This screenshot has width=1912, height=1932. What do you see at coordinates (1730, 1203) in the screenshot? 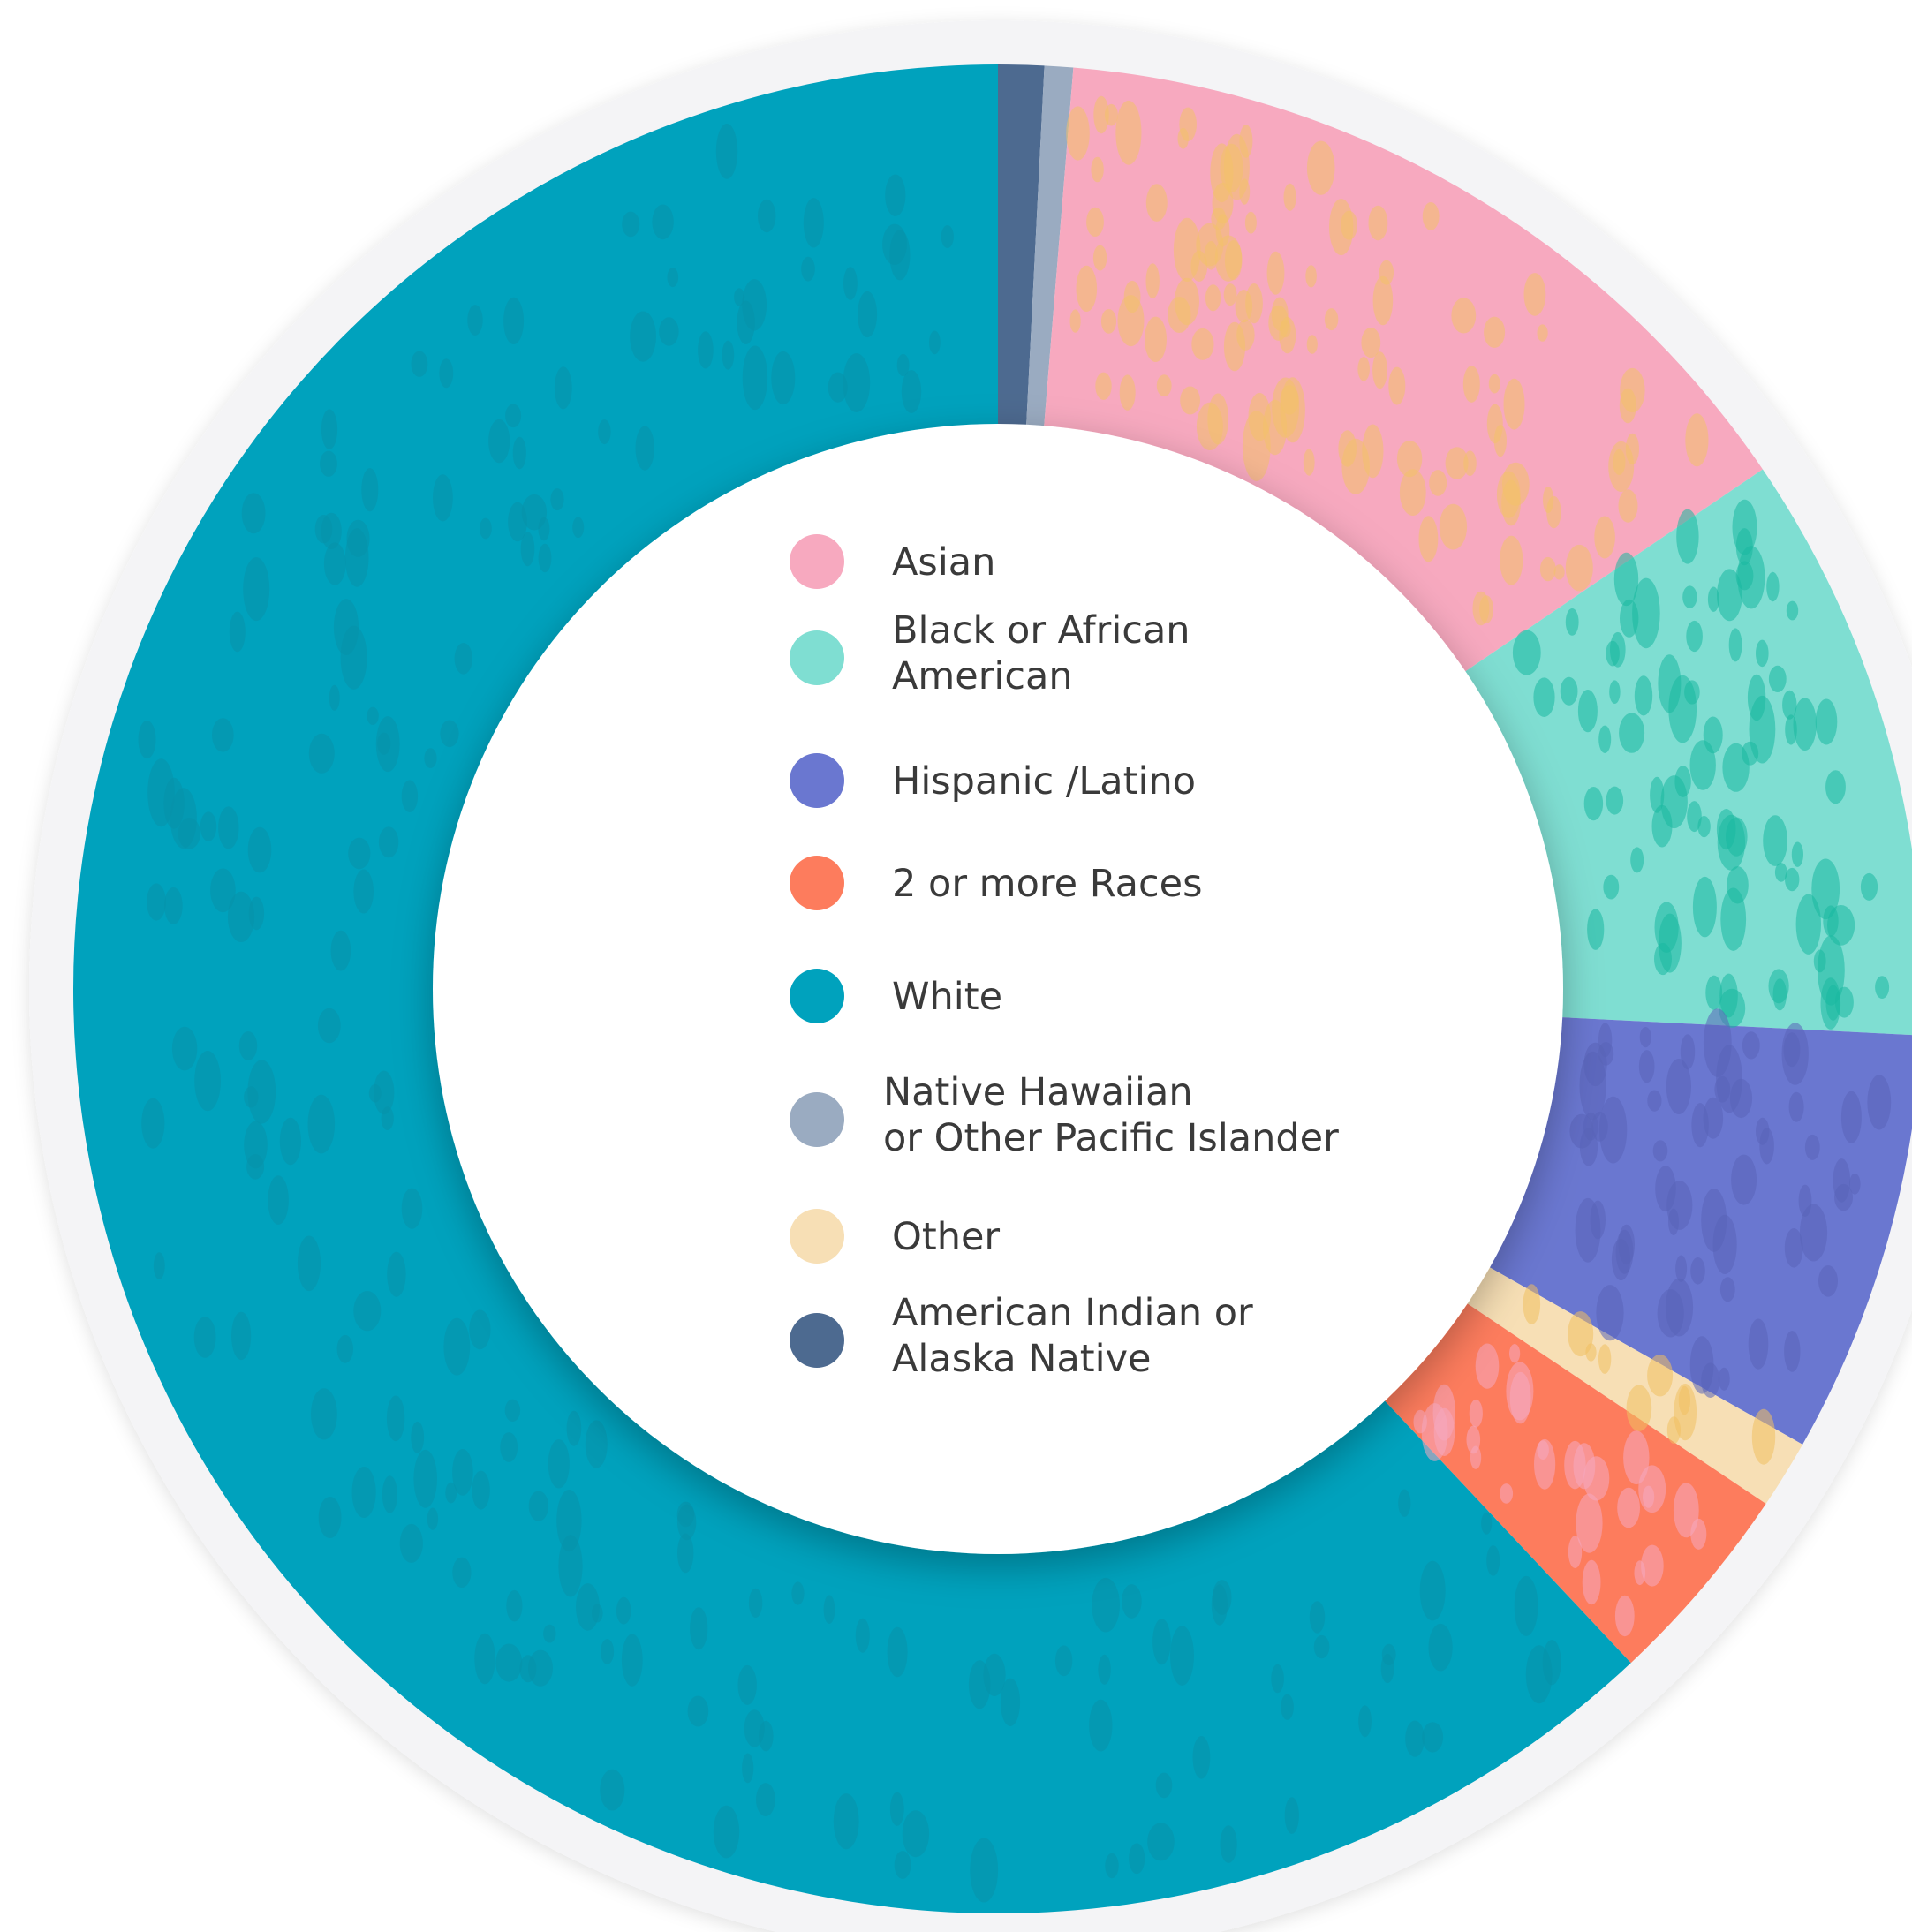
I see `texture-hispanic-latino` at bounding box center [1730, 1203].